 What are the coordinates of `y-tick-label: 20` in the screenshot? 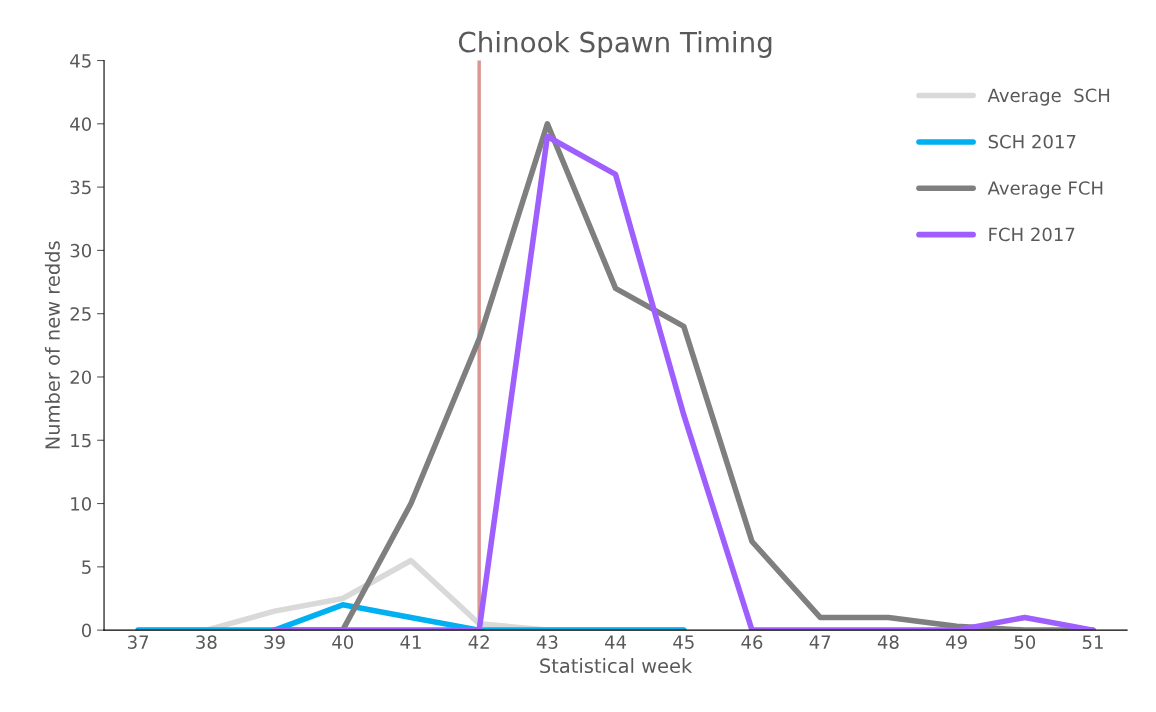 It's located at (81, 377).